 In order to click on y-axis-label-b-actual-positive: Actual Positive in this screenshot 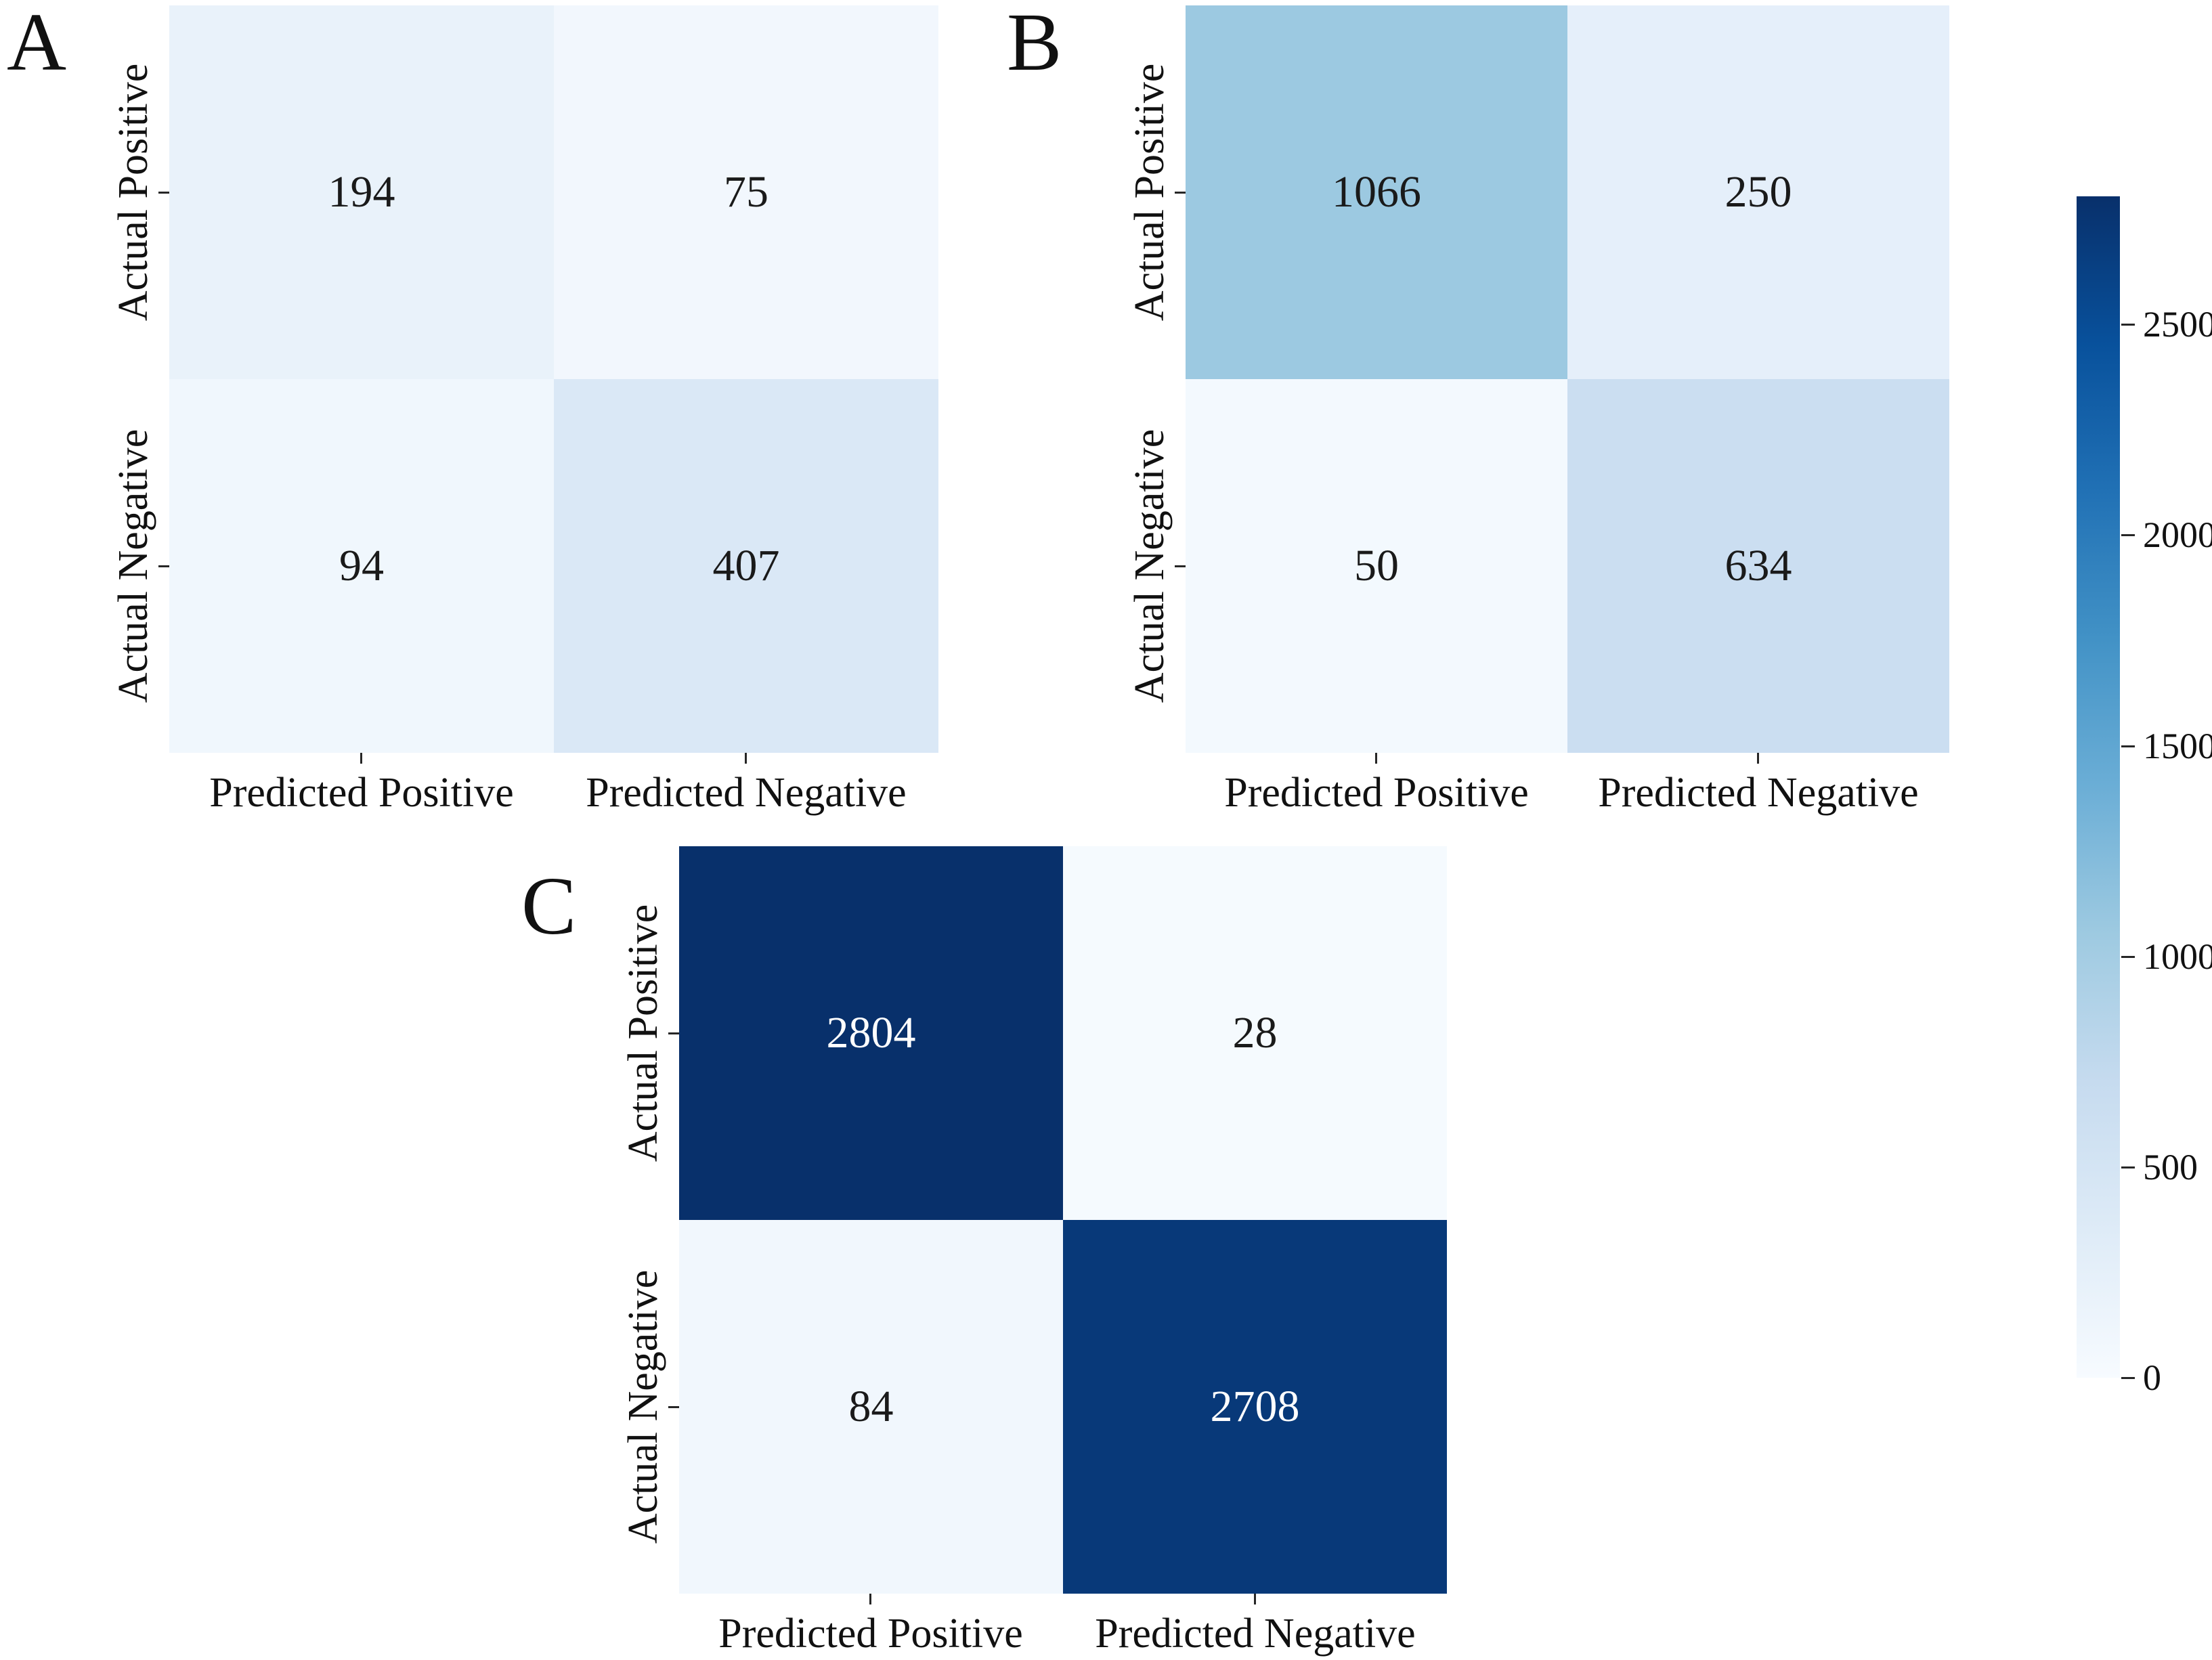, I will do `click(1150, 192)`.